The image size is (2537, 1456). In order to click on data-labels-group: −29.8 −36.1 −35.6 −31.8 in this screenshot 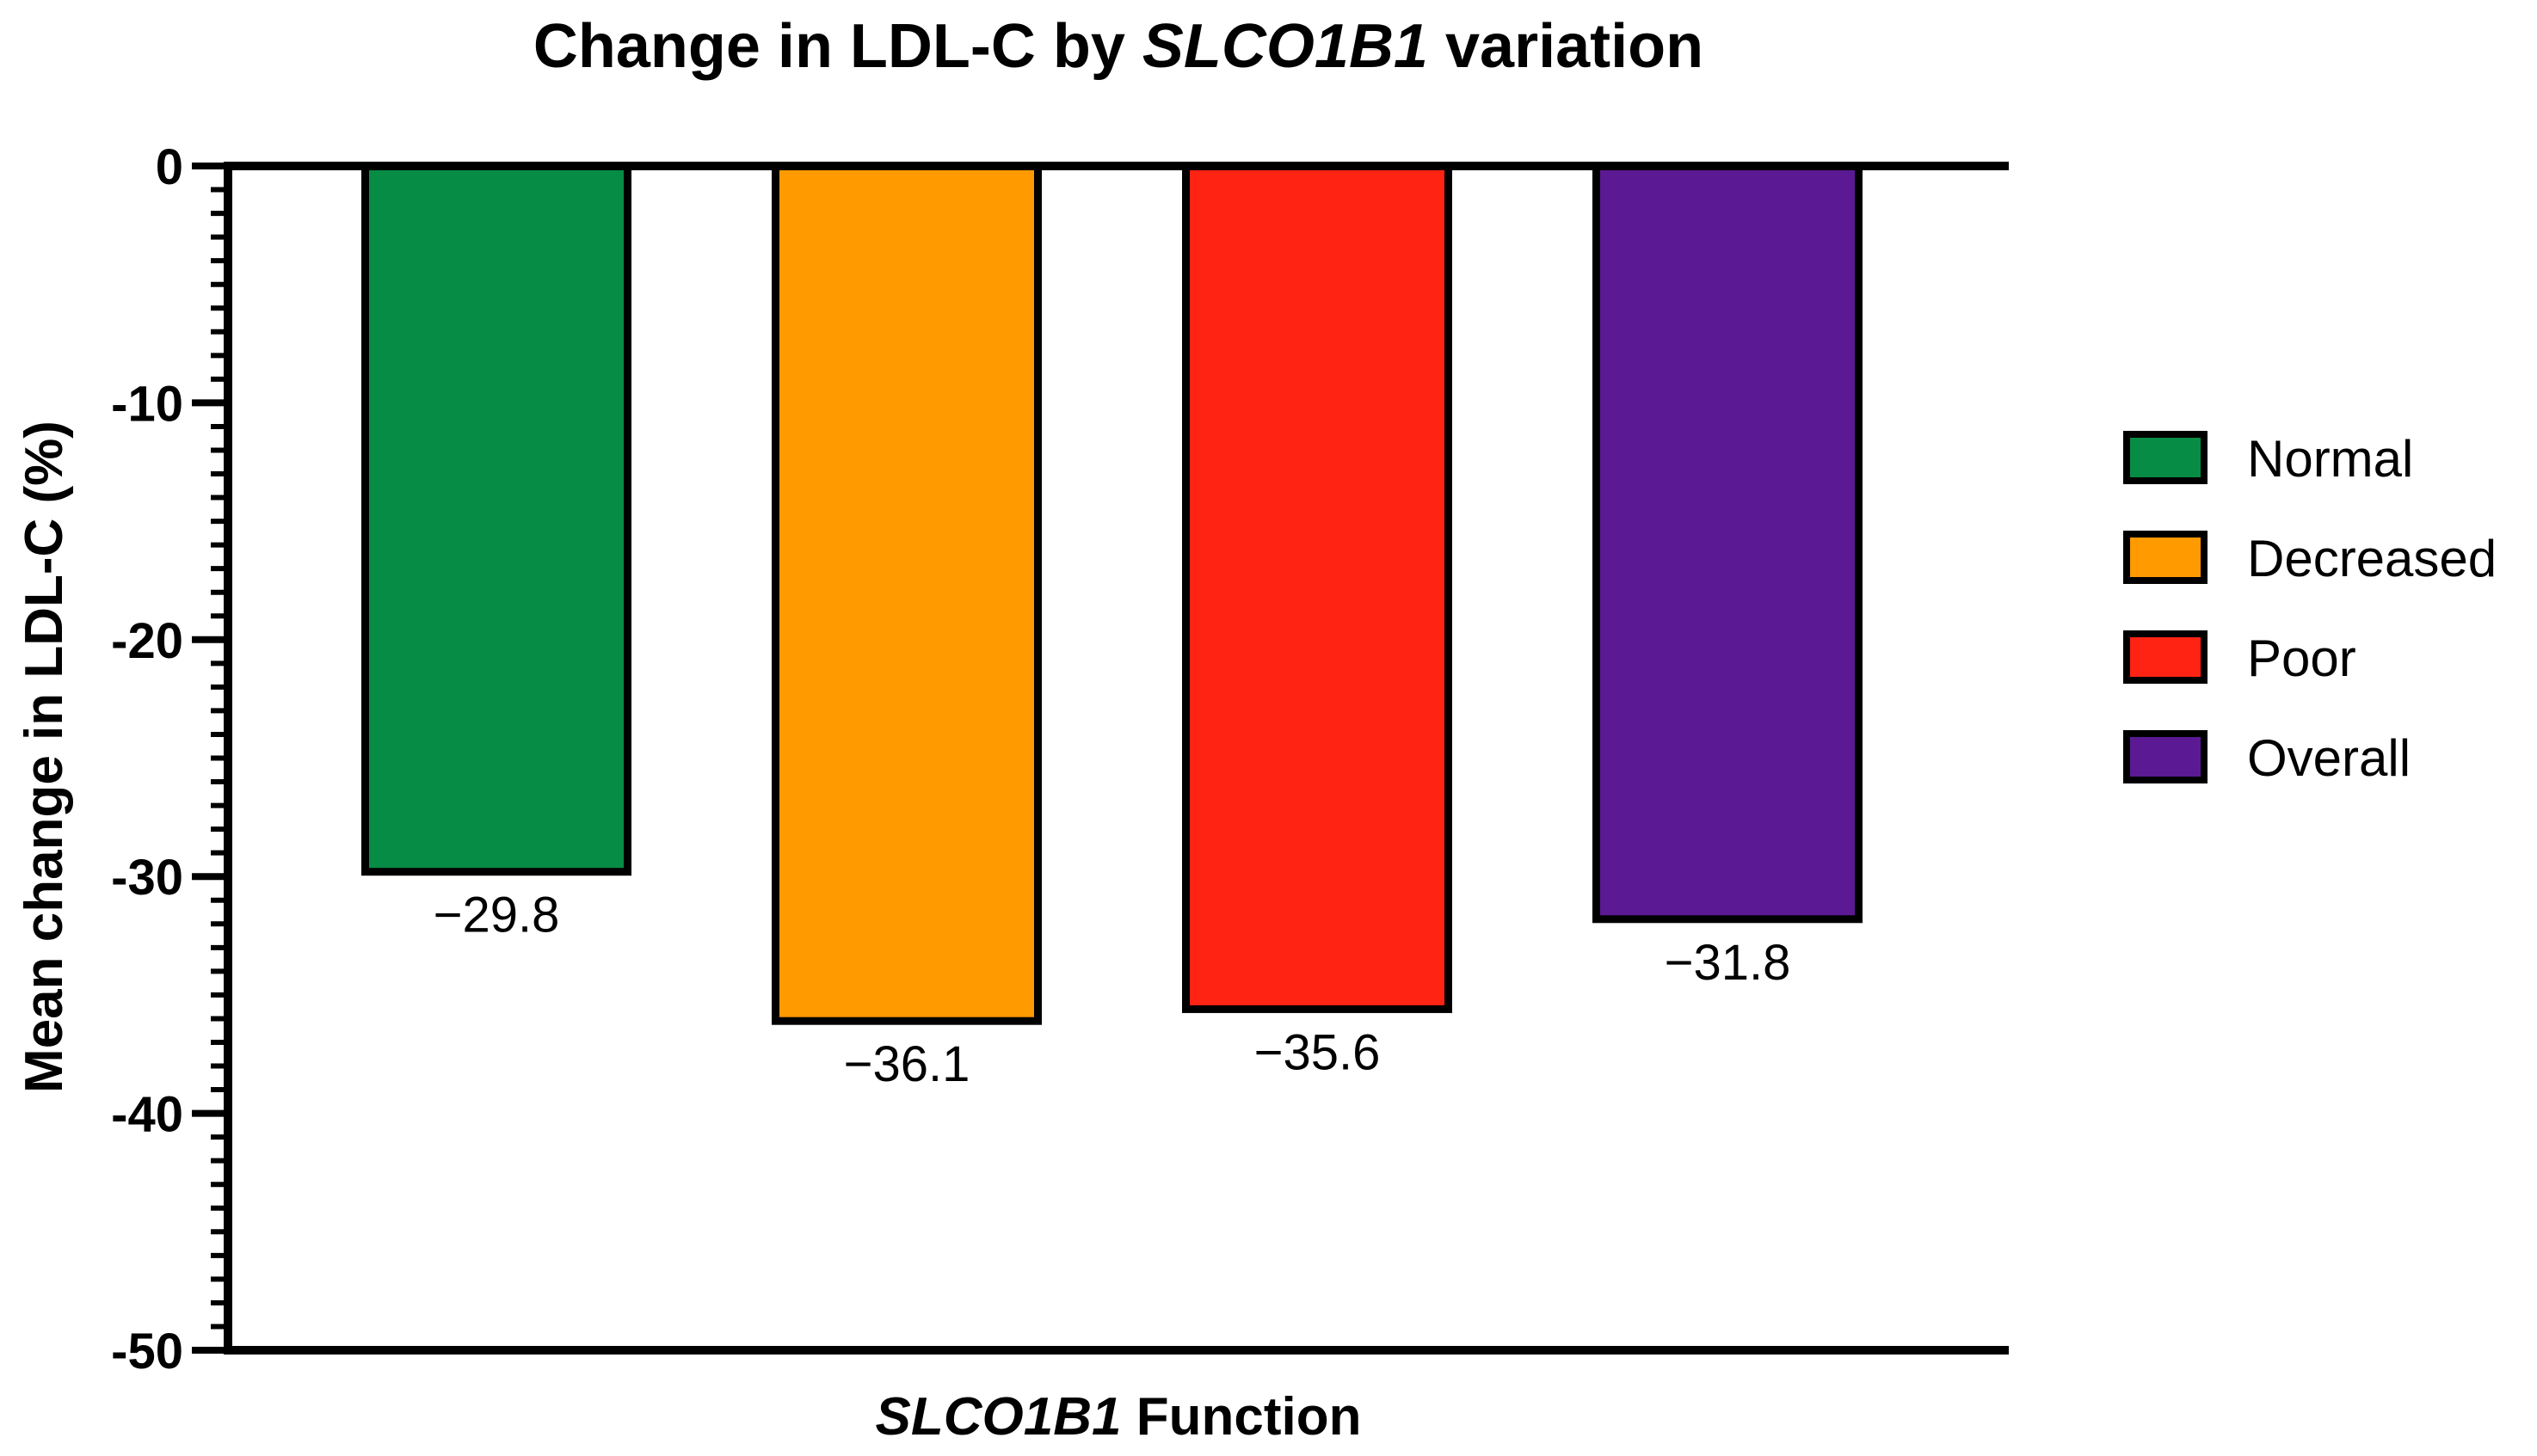, I will do `click(1112, 991)`.